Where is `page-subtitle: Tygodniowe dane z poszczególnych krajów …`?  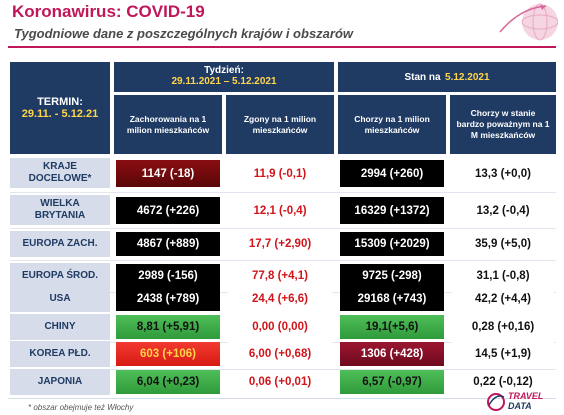
page-subtitle: Tygodniowe dane z poszczególnych krajów … is located at coordinates (184, 33).